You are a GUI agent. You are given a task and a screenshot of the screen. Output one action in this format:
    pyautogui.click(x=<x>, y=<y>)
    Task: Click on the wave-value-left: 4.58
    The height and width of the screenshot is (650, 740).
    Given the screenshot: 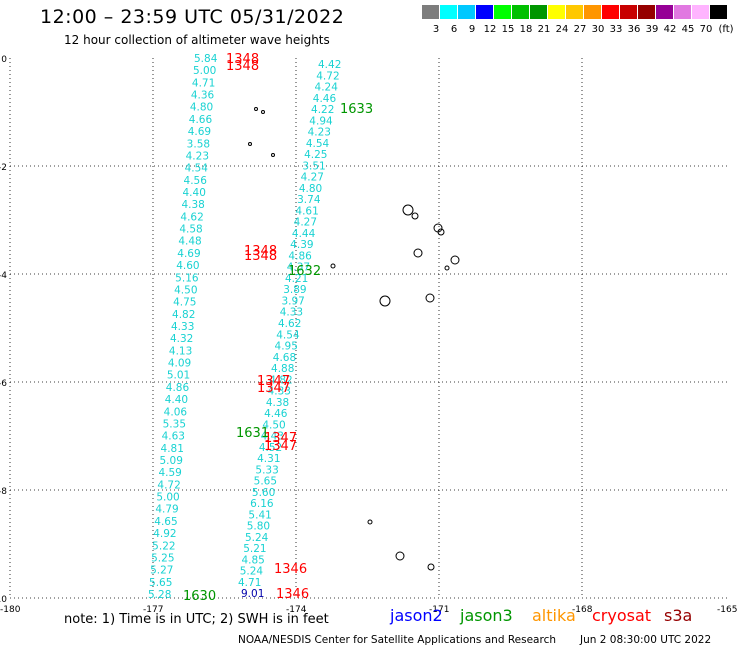 What is the action you would take?
    pyautogui.click(x=190, y=230)
    